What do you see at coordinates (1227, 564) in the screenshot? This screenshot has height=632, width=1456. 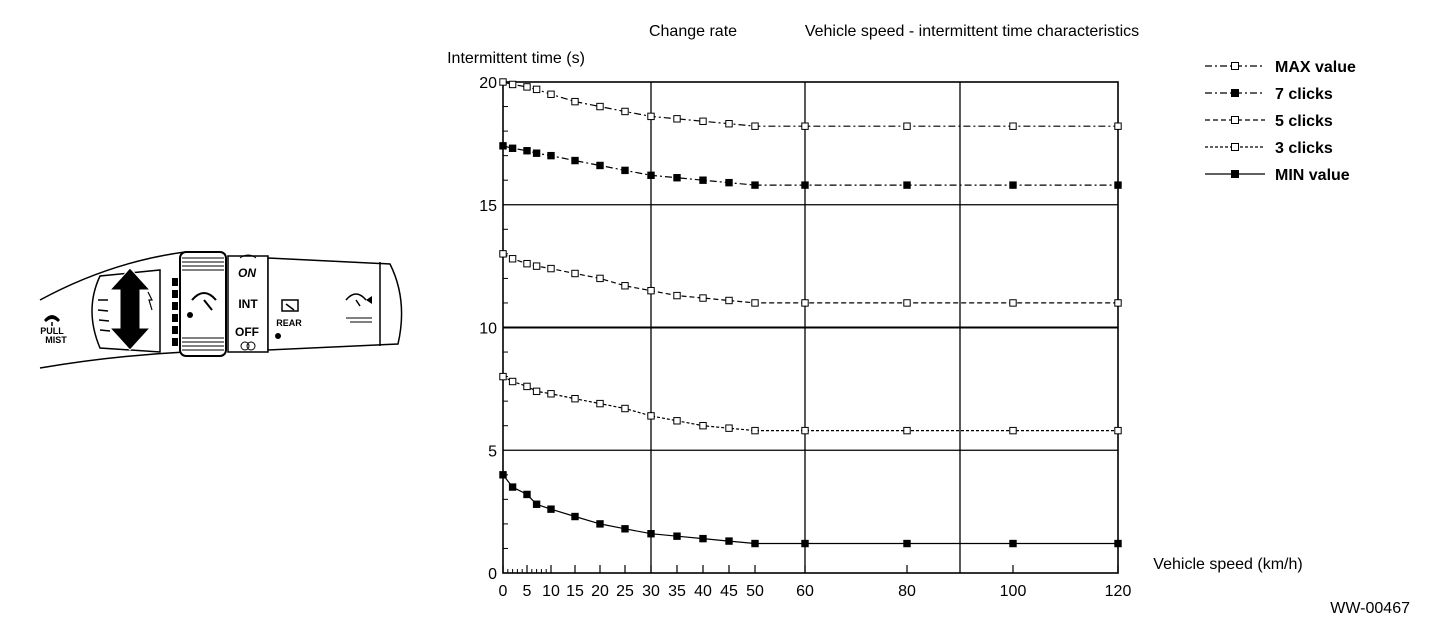 I see `x-axis-label: Vehicle speed (km/h)` at bounding box center [1227, 564].